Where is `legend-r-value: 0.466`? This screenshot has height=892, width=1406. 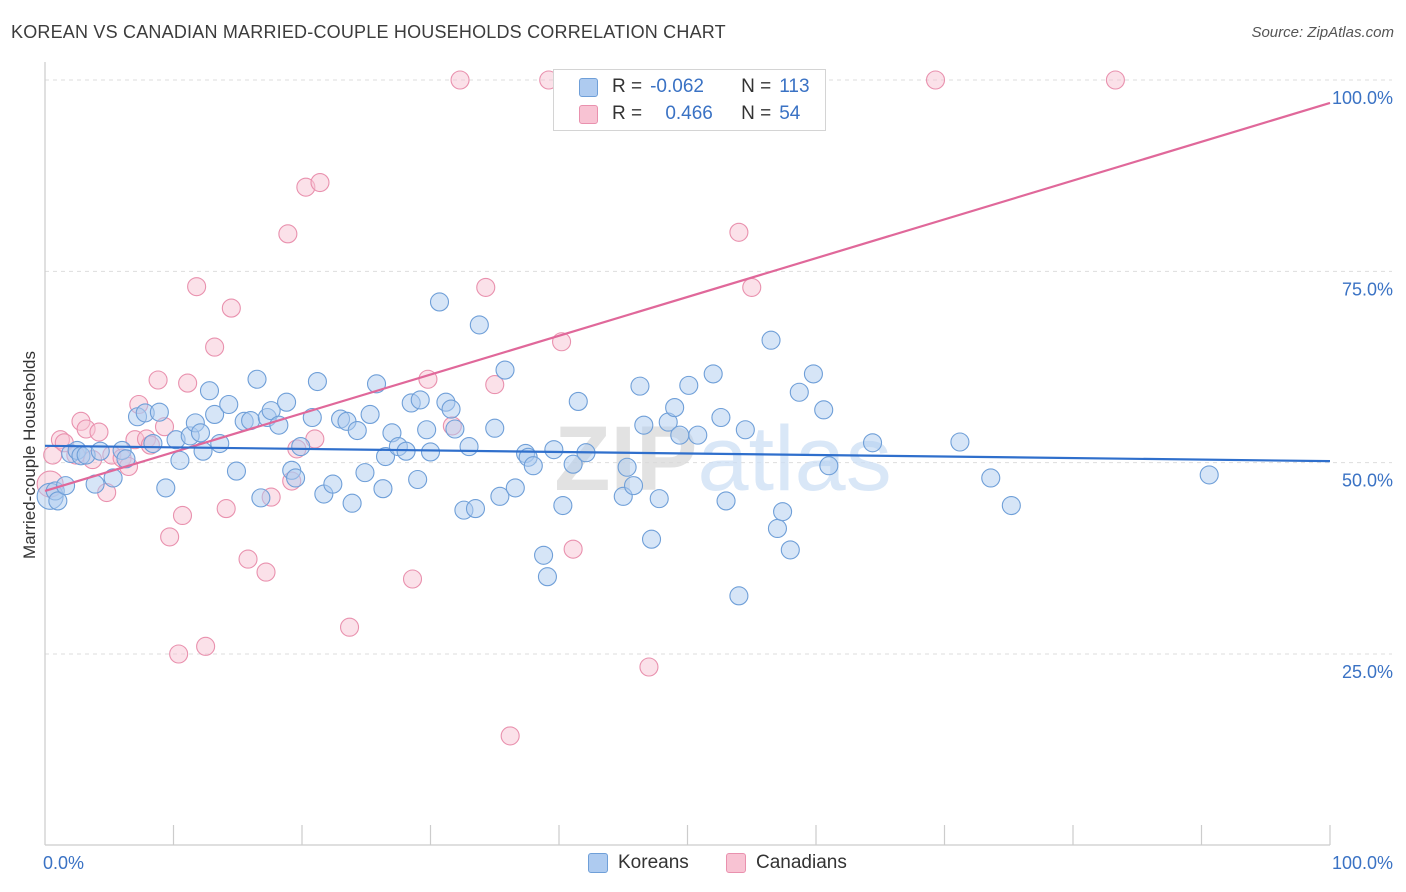 legend-r-value: 0.466 is located at coordinates (689, 113).